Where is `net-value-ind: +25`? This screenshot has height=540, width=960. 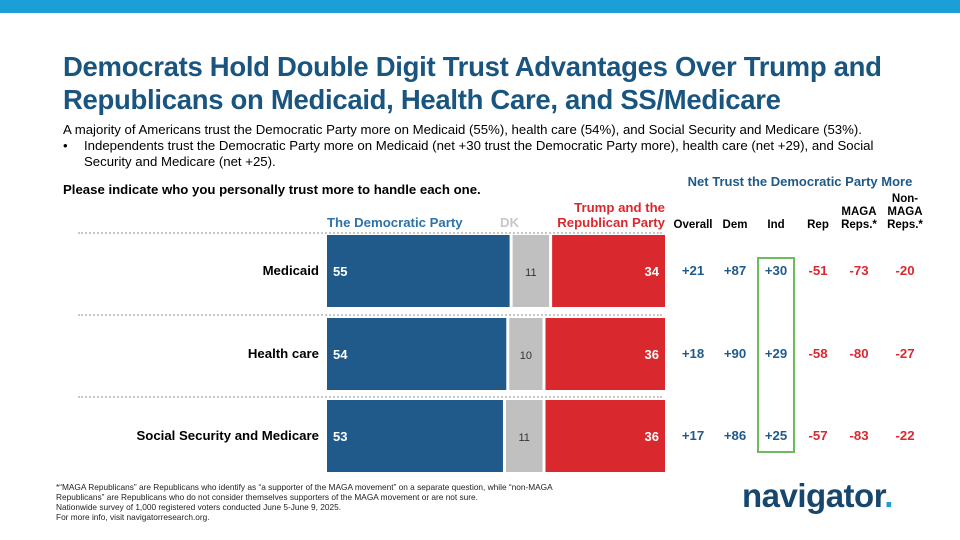
net-value-ind: +25 is located at coordinates (776, 435).